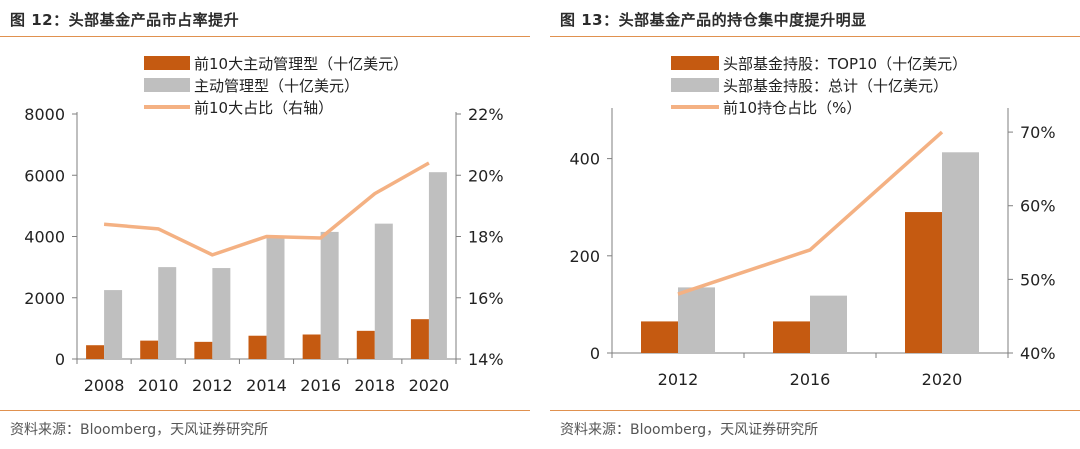  Describe the element at coordinates (1038, 132) in the screenshot. I see `right-tick-label: 70%` at that location.